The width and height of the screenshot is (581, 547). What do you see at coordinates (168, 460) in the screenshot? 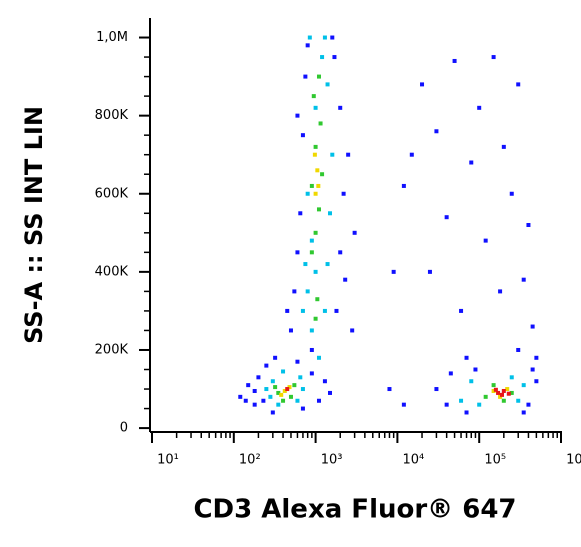
I see `x-tick-label: 10¹` at bounding box center [168, 460].